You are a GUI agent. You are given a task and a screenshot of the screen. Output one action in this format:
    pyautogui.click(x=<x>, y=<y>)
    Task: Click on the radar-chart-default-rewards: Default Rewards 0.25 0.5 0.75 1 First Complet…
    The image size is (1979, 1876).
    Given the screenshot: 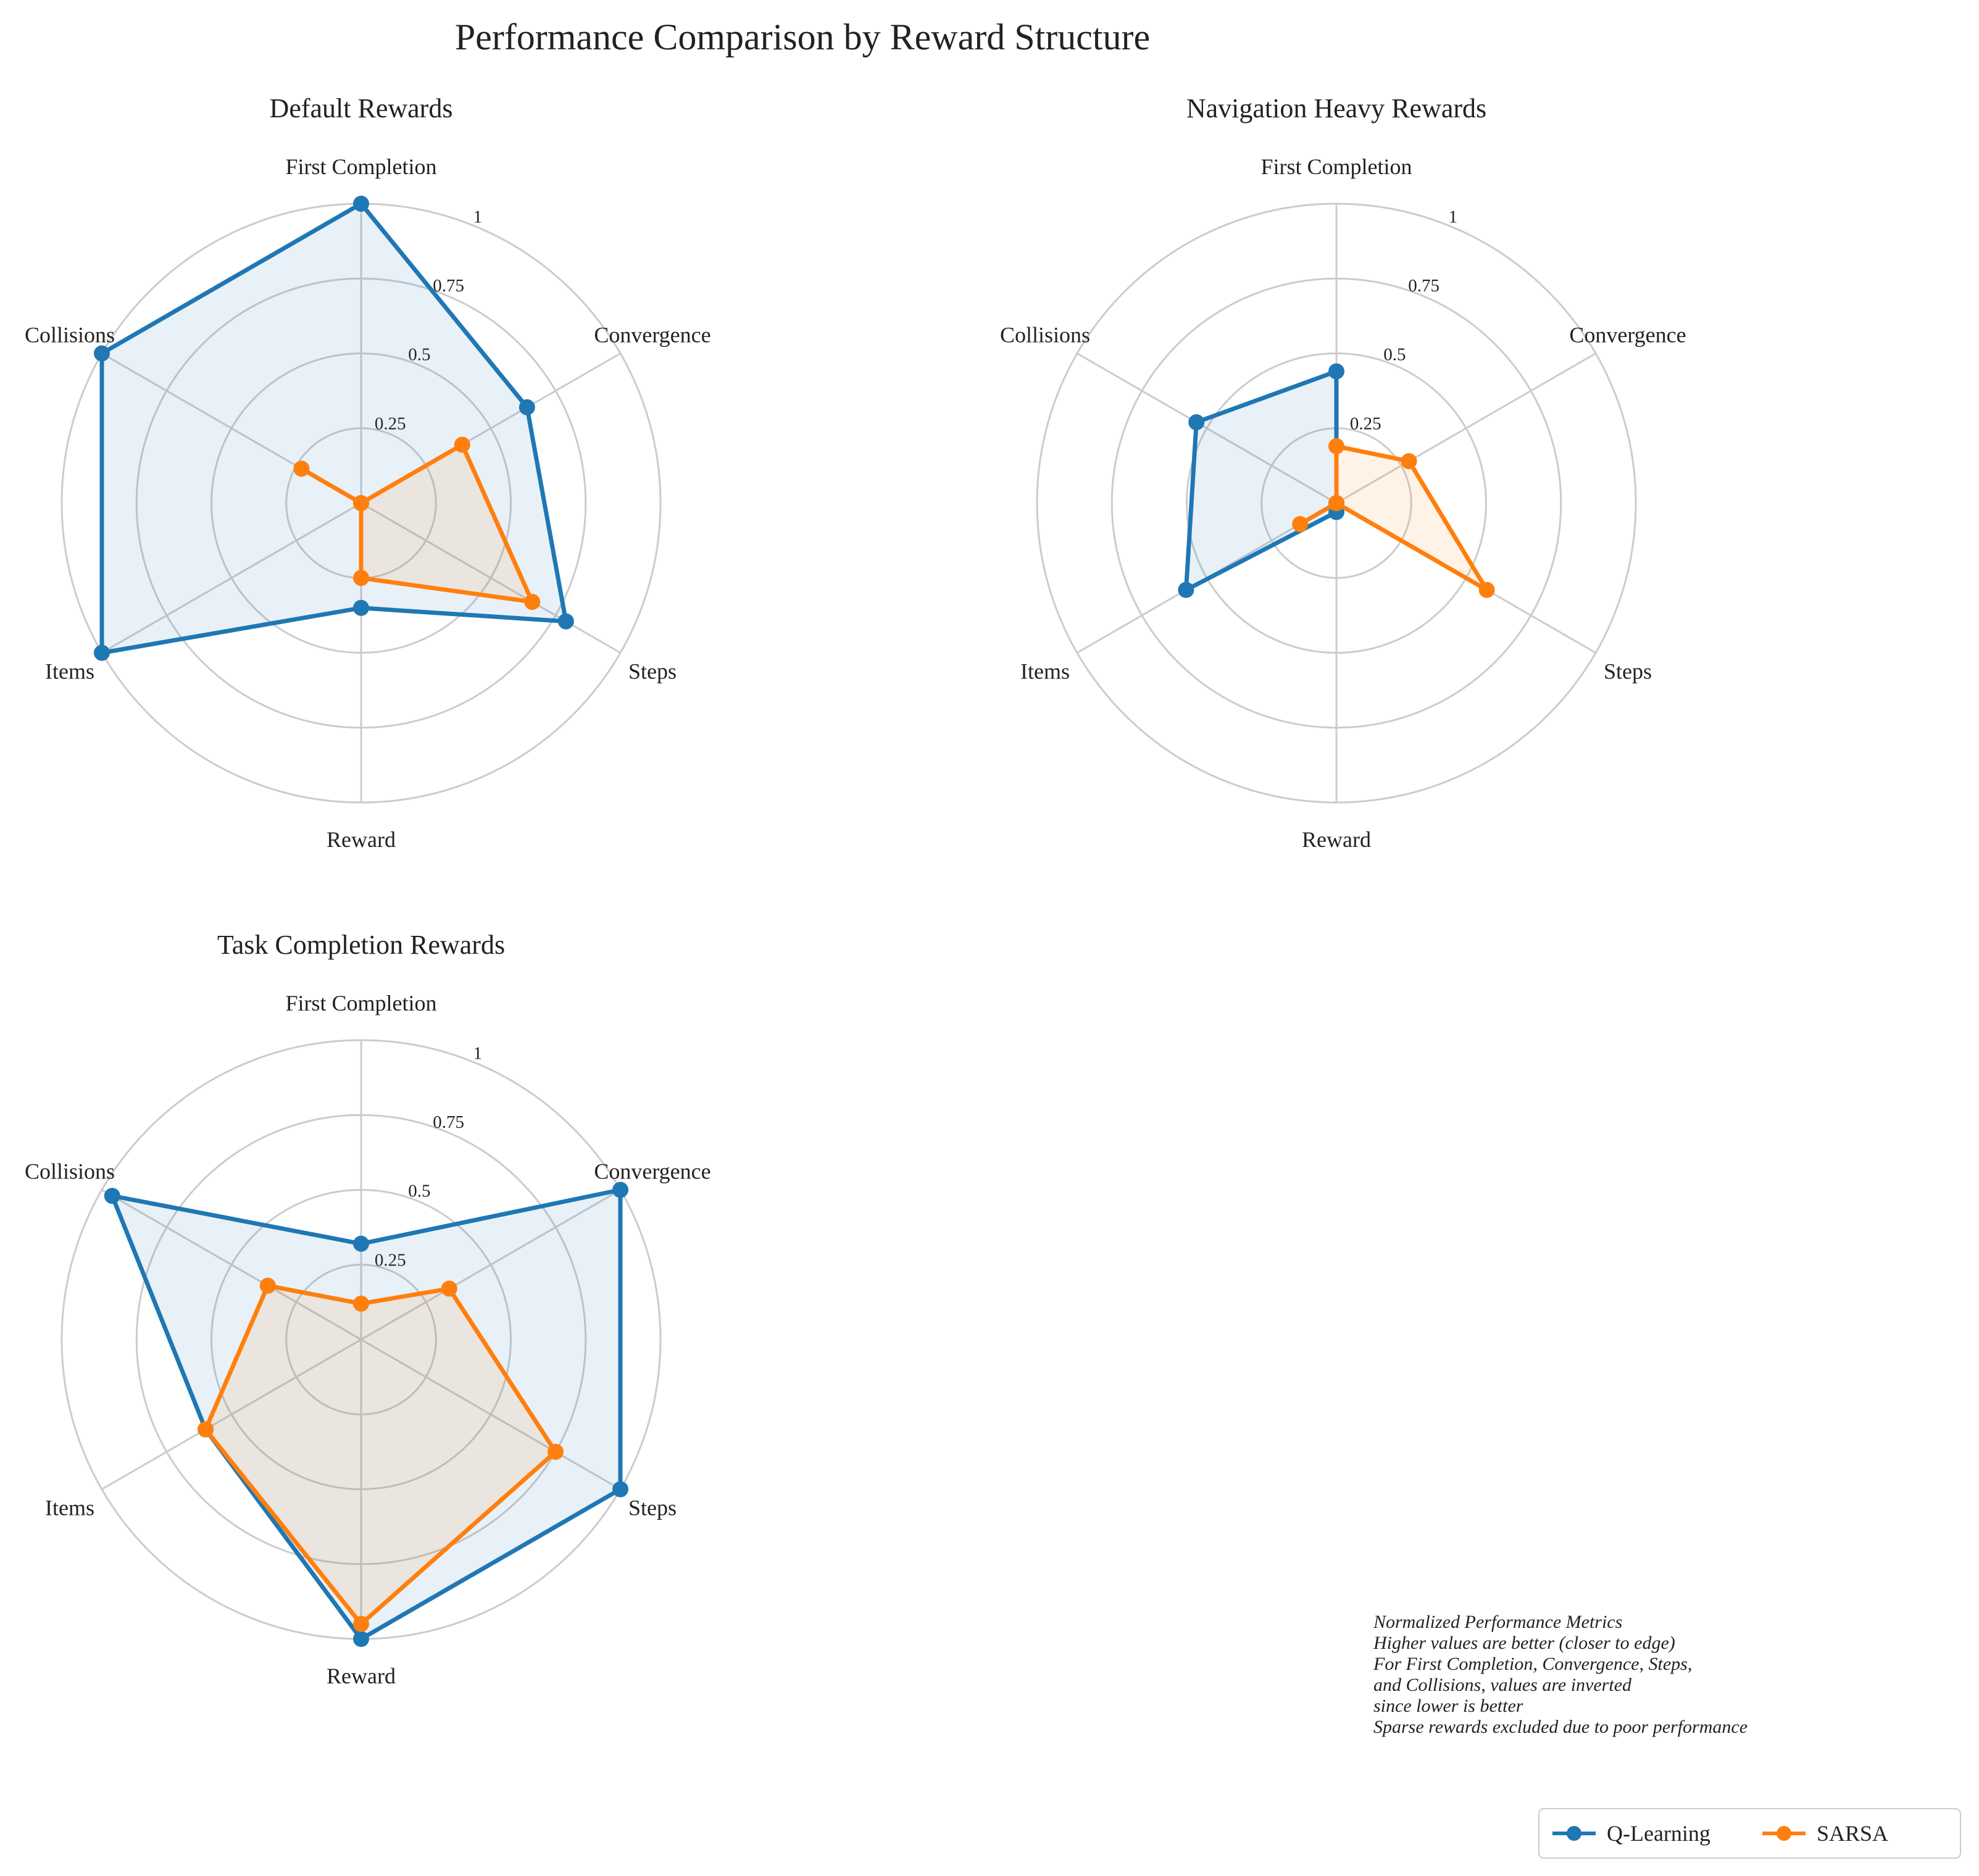 What is the action you would take?
    pyautogui.click(x=368, y=472)
    